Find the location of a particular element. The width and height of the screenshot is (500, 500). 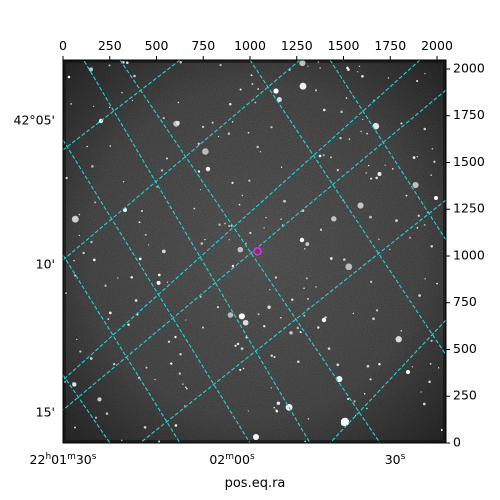

target-marker is located at coordinates (257, 251).